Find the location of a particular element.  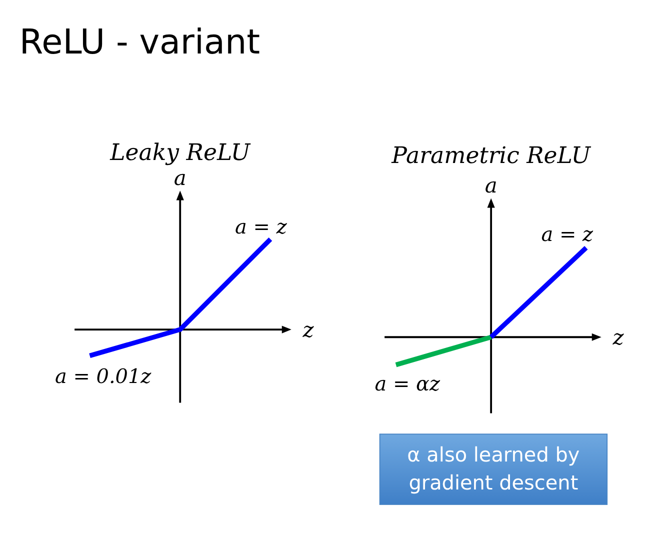

text: α also learned by gradient descent is located at coordinates (493, 468).